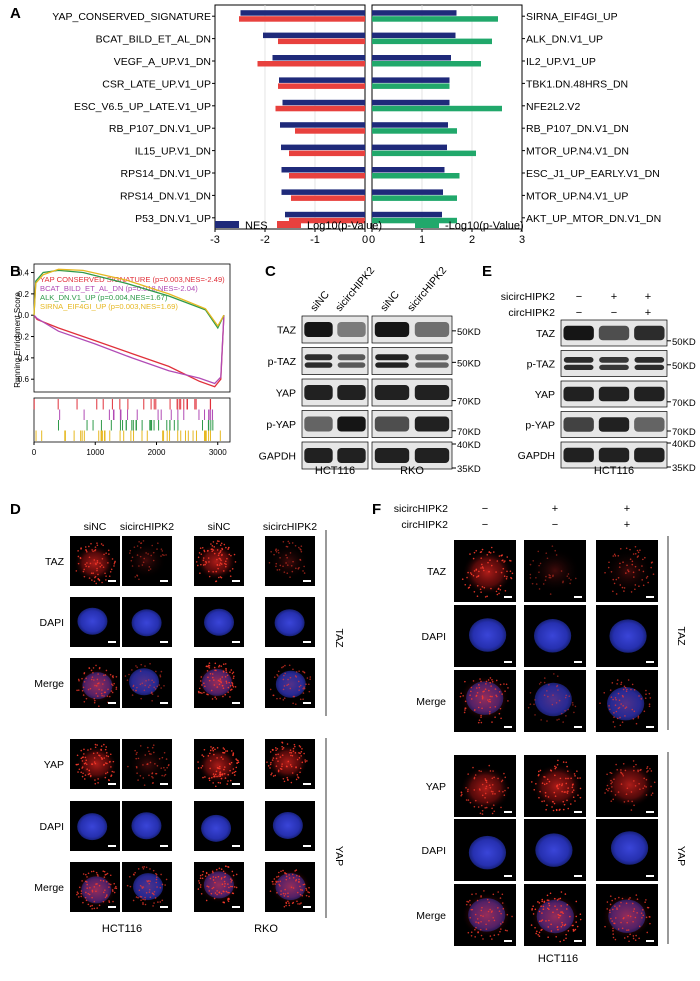 Image resolution: width=700 pixels, height=981 pixels. Describe the element at coordinates (627, 525) in the screenshot. I see `panel-f-sign: +` at that location.